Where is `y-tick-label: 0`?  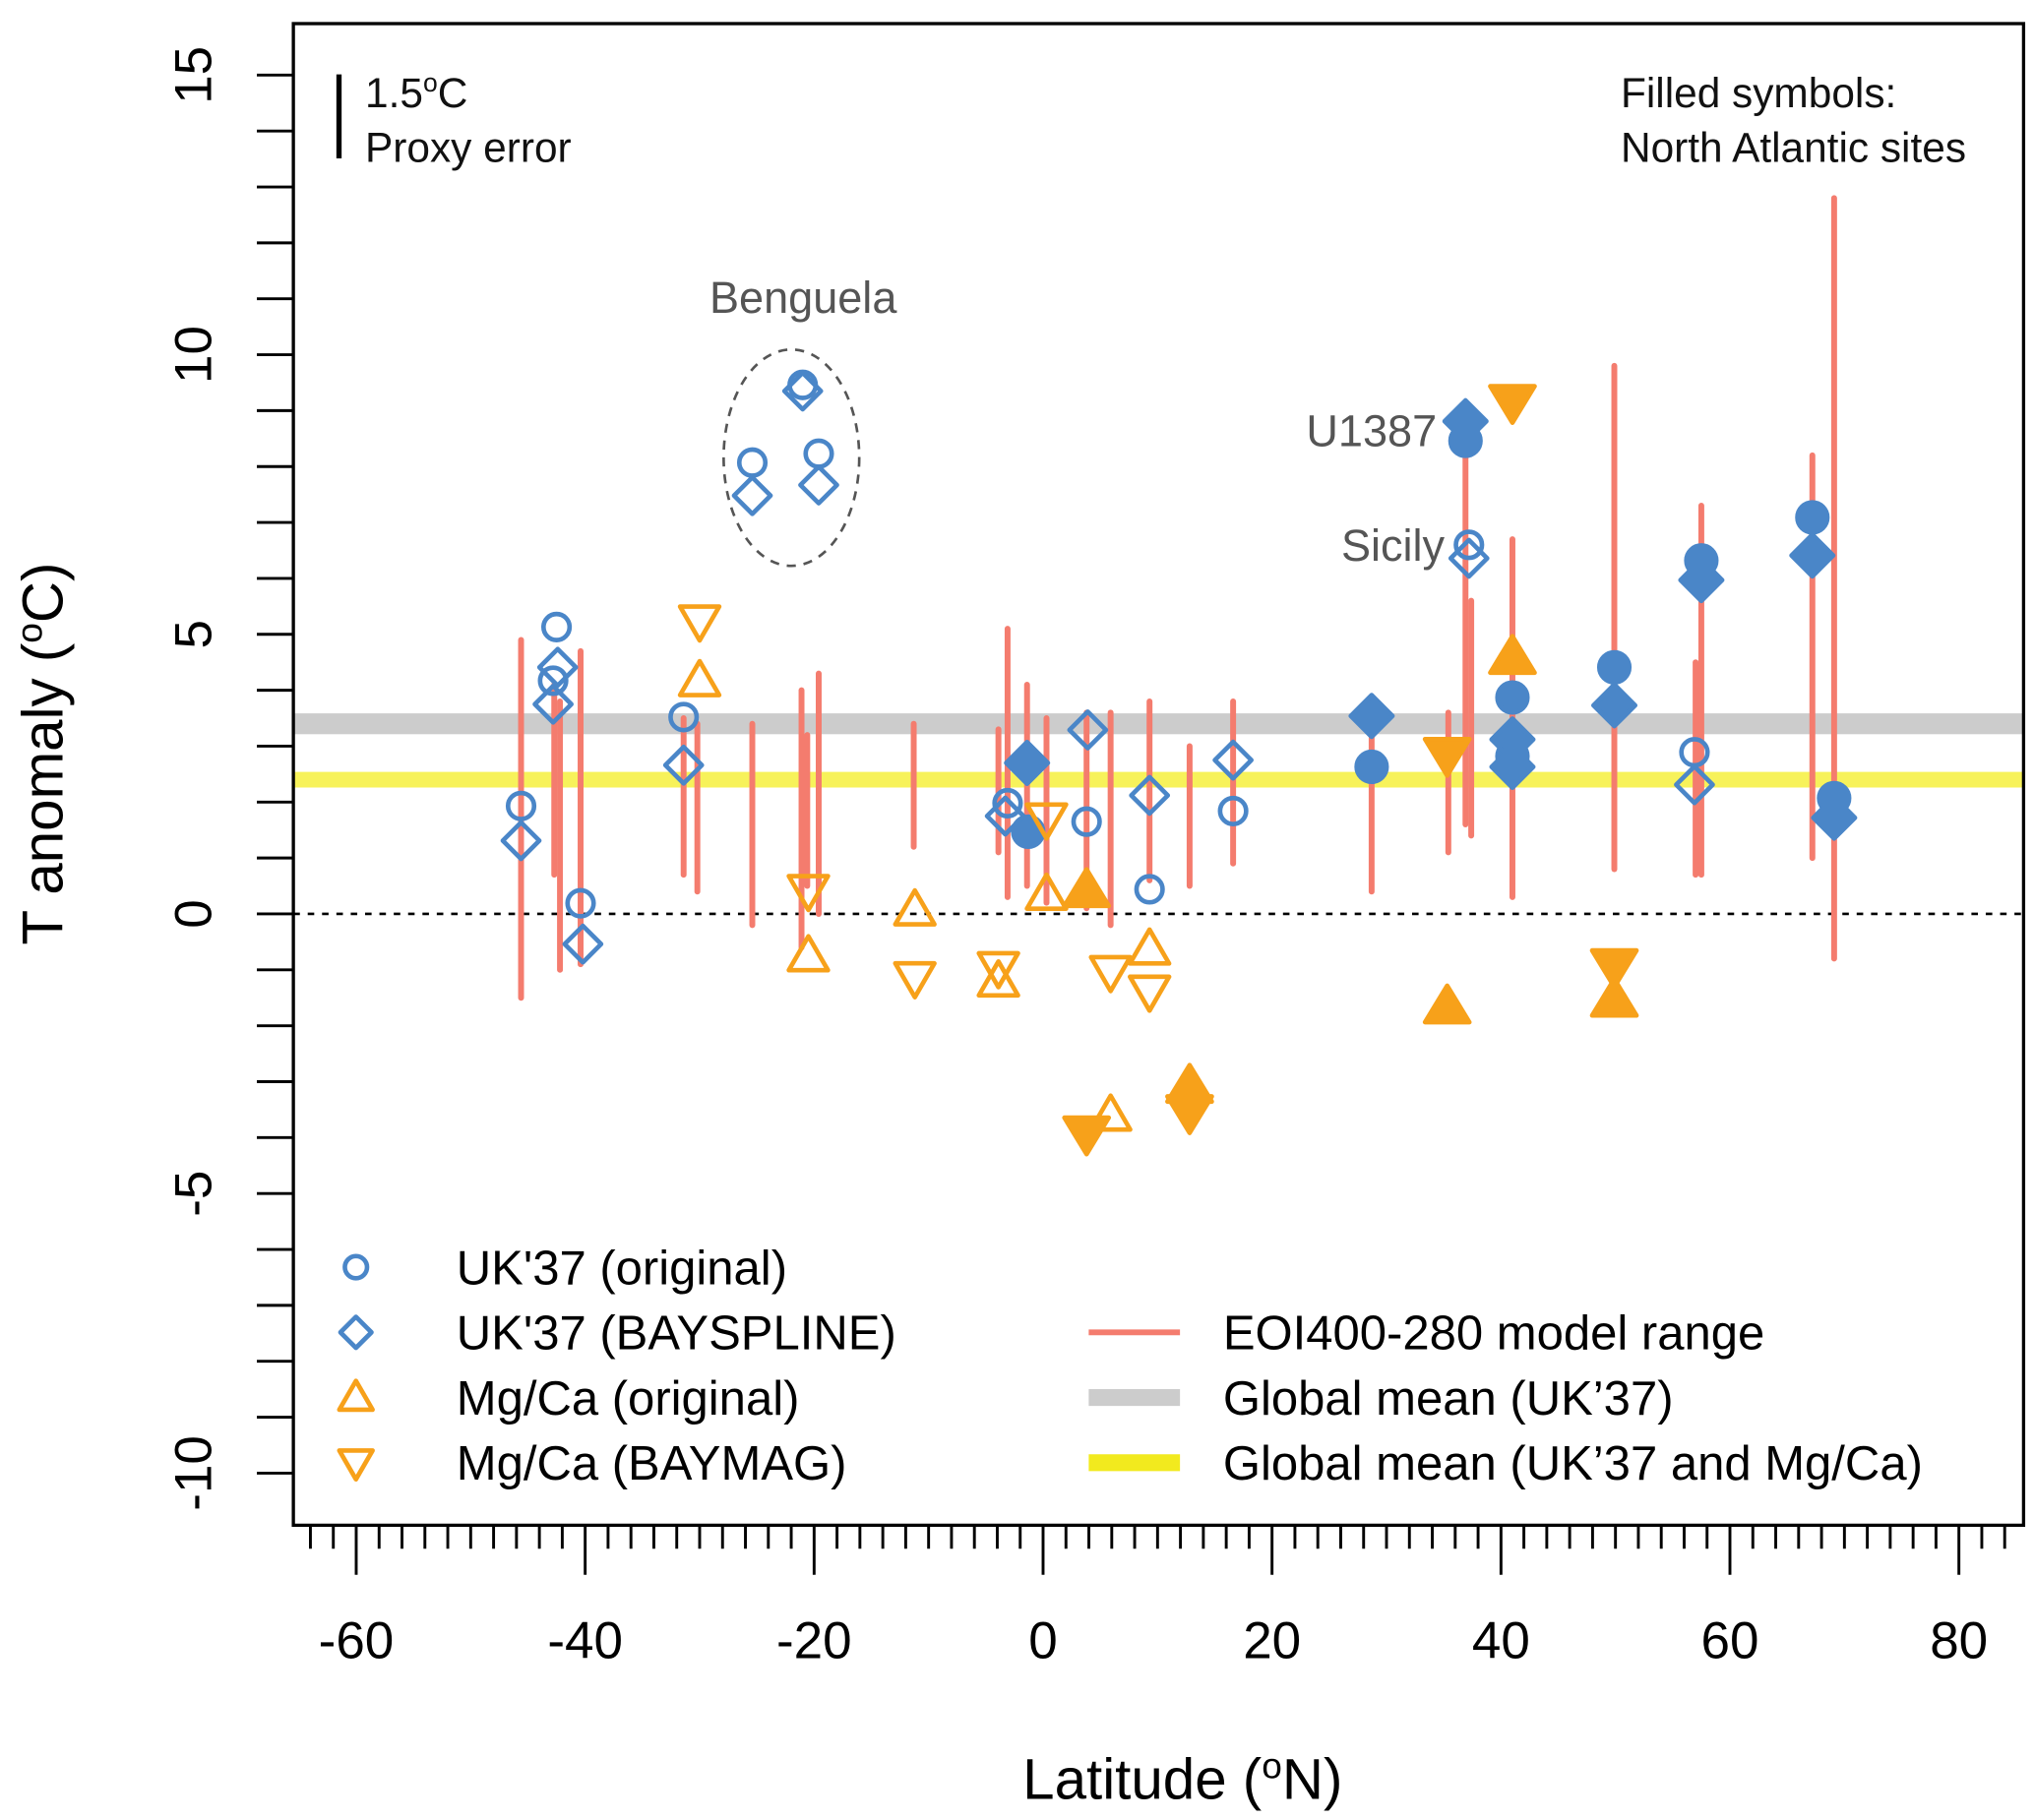
y-tick-label: 0 is located at coordinates (194, 913).